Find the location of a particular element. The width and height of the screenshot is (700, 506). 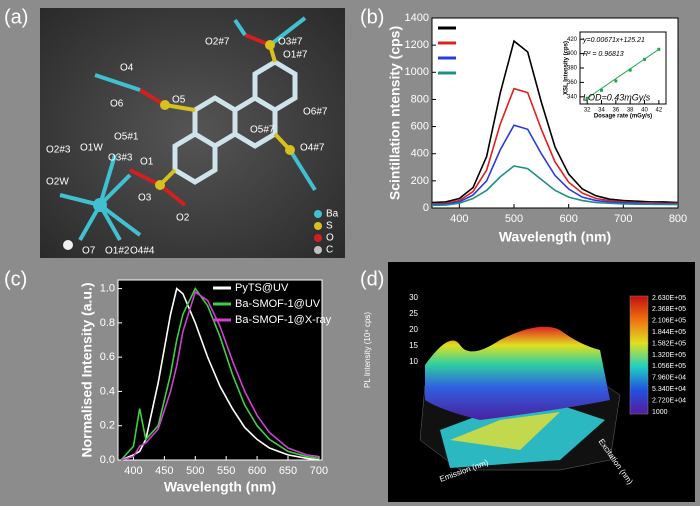

atom-legend: C is located at coordinates (329, 250).